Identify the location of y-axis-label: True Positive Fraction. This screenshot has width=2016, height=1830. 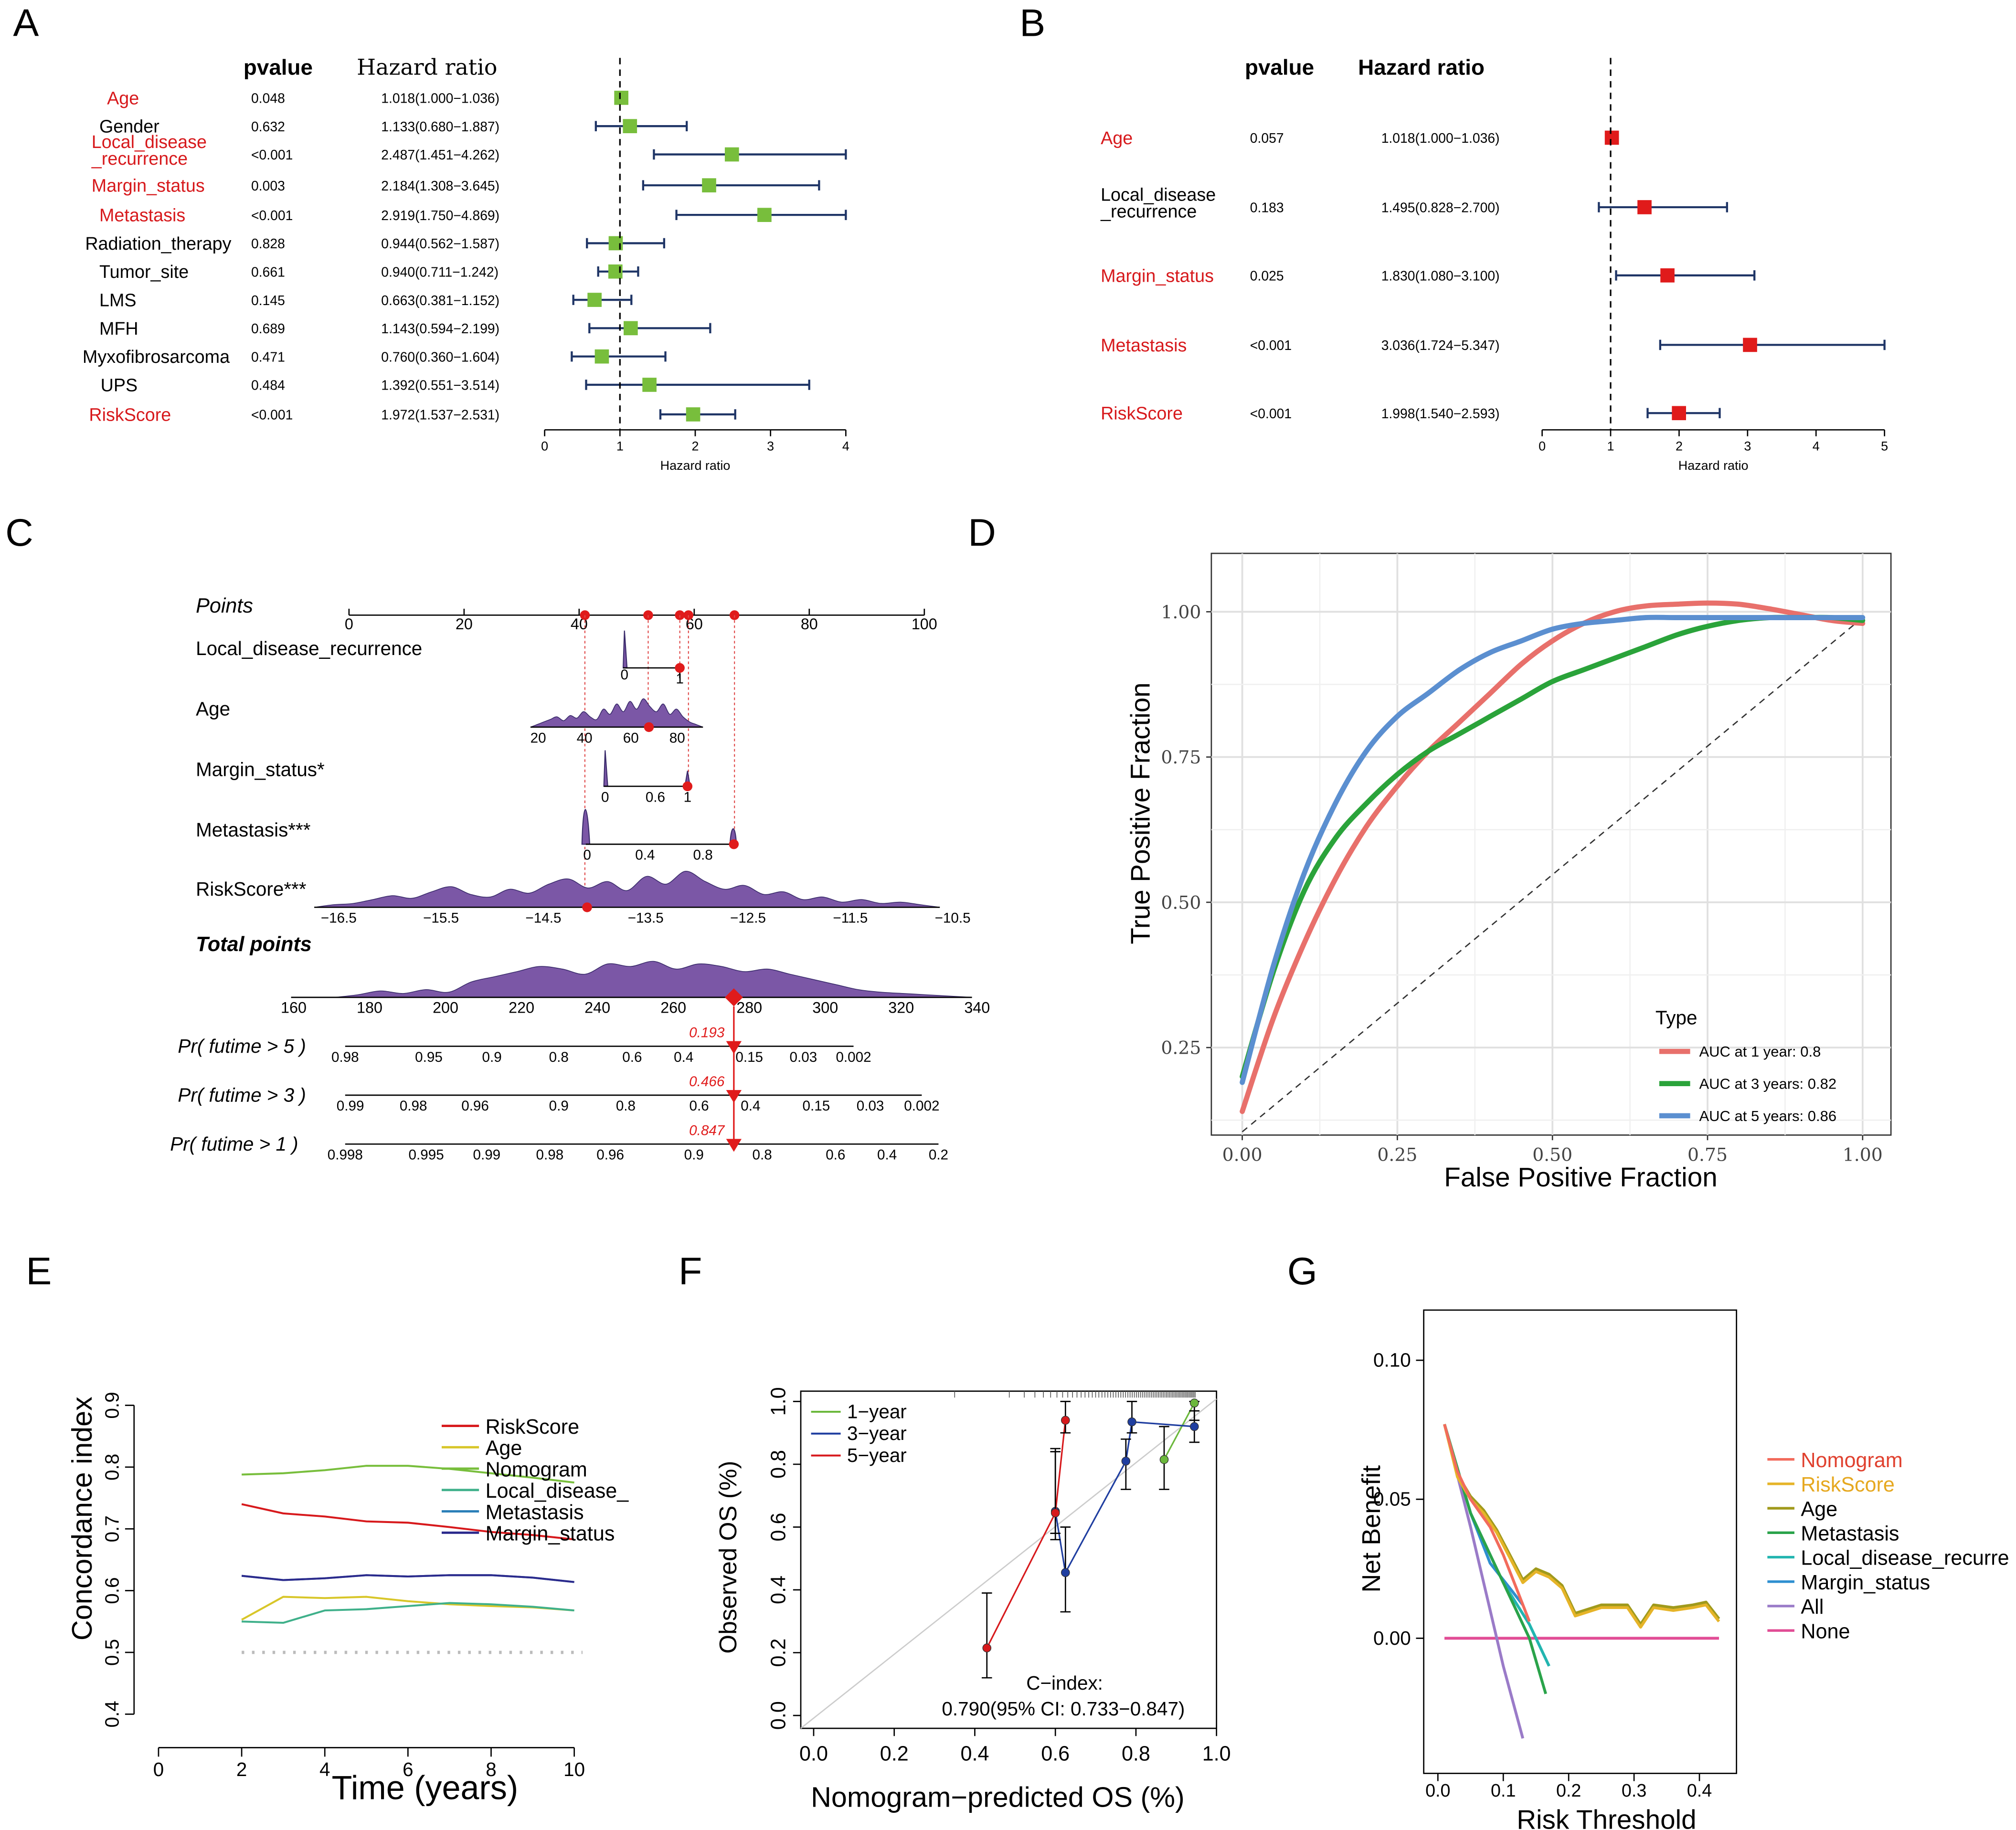
(1140, 813).